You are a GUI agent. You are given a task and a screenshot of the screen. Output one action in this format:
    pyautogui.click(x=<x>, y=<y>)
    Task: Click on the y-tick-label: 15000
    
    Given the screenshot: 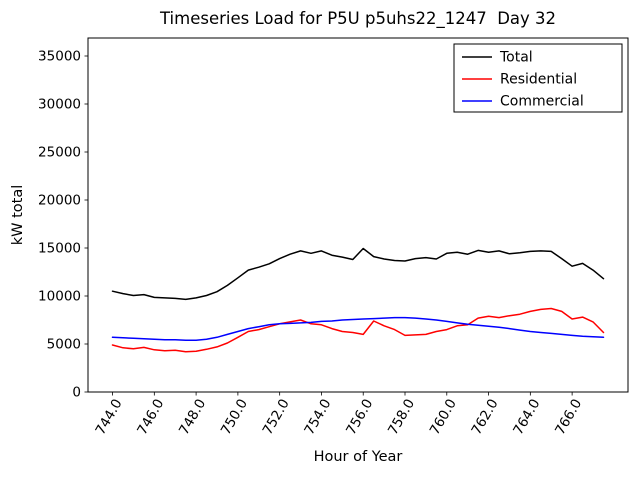 What is the action you would take?
    pyautogui.click(x=59, y=249)
    